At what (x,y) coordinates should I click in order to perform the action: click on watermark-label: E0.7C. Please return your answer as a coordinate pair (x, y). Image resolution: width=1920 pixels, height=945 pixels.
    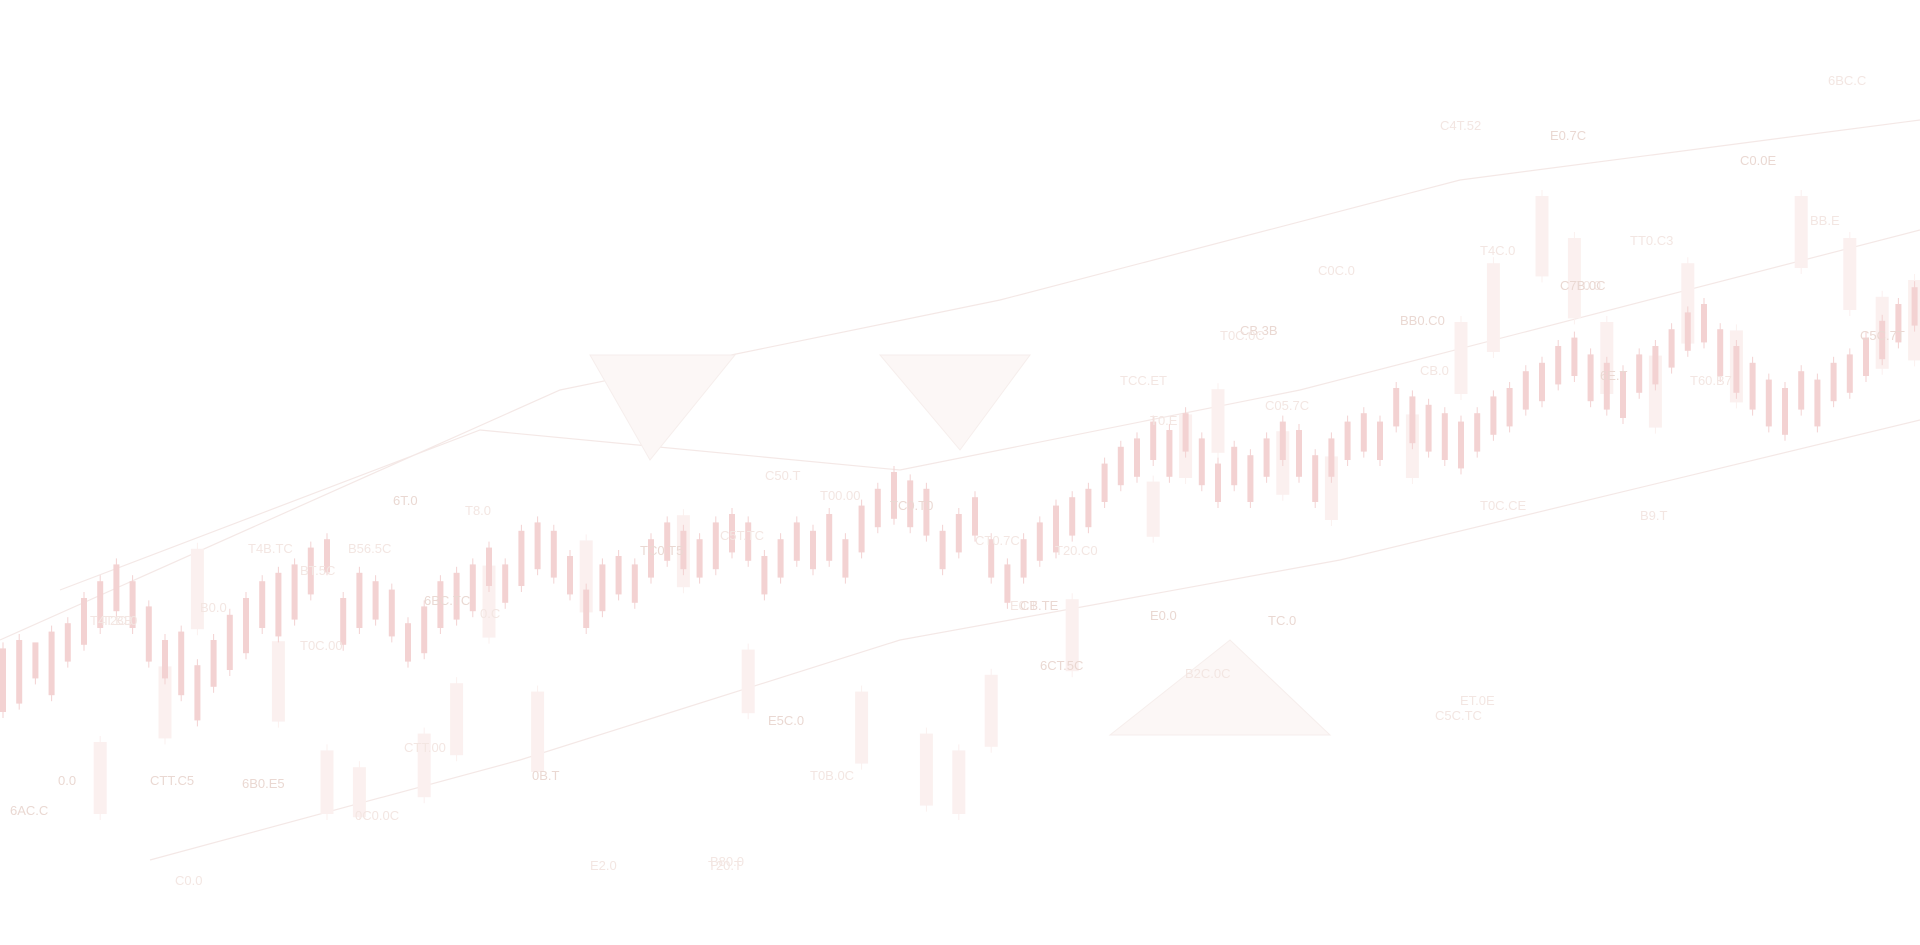
    Looking at the image, I should click on (1568, 135).